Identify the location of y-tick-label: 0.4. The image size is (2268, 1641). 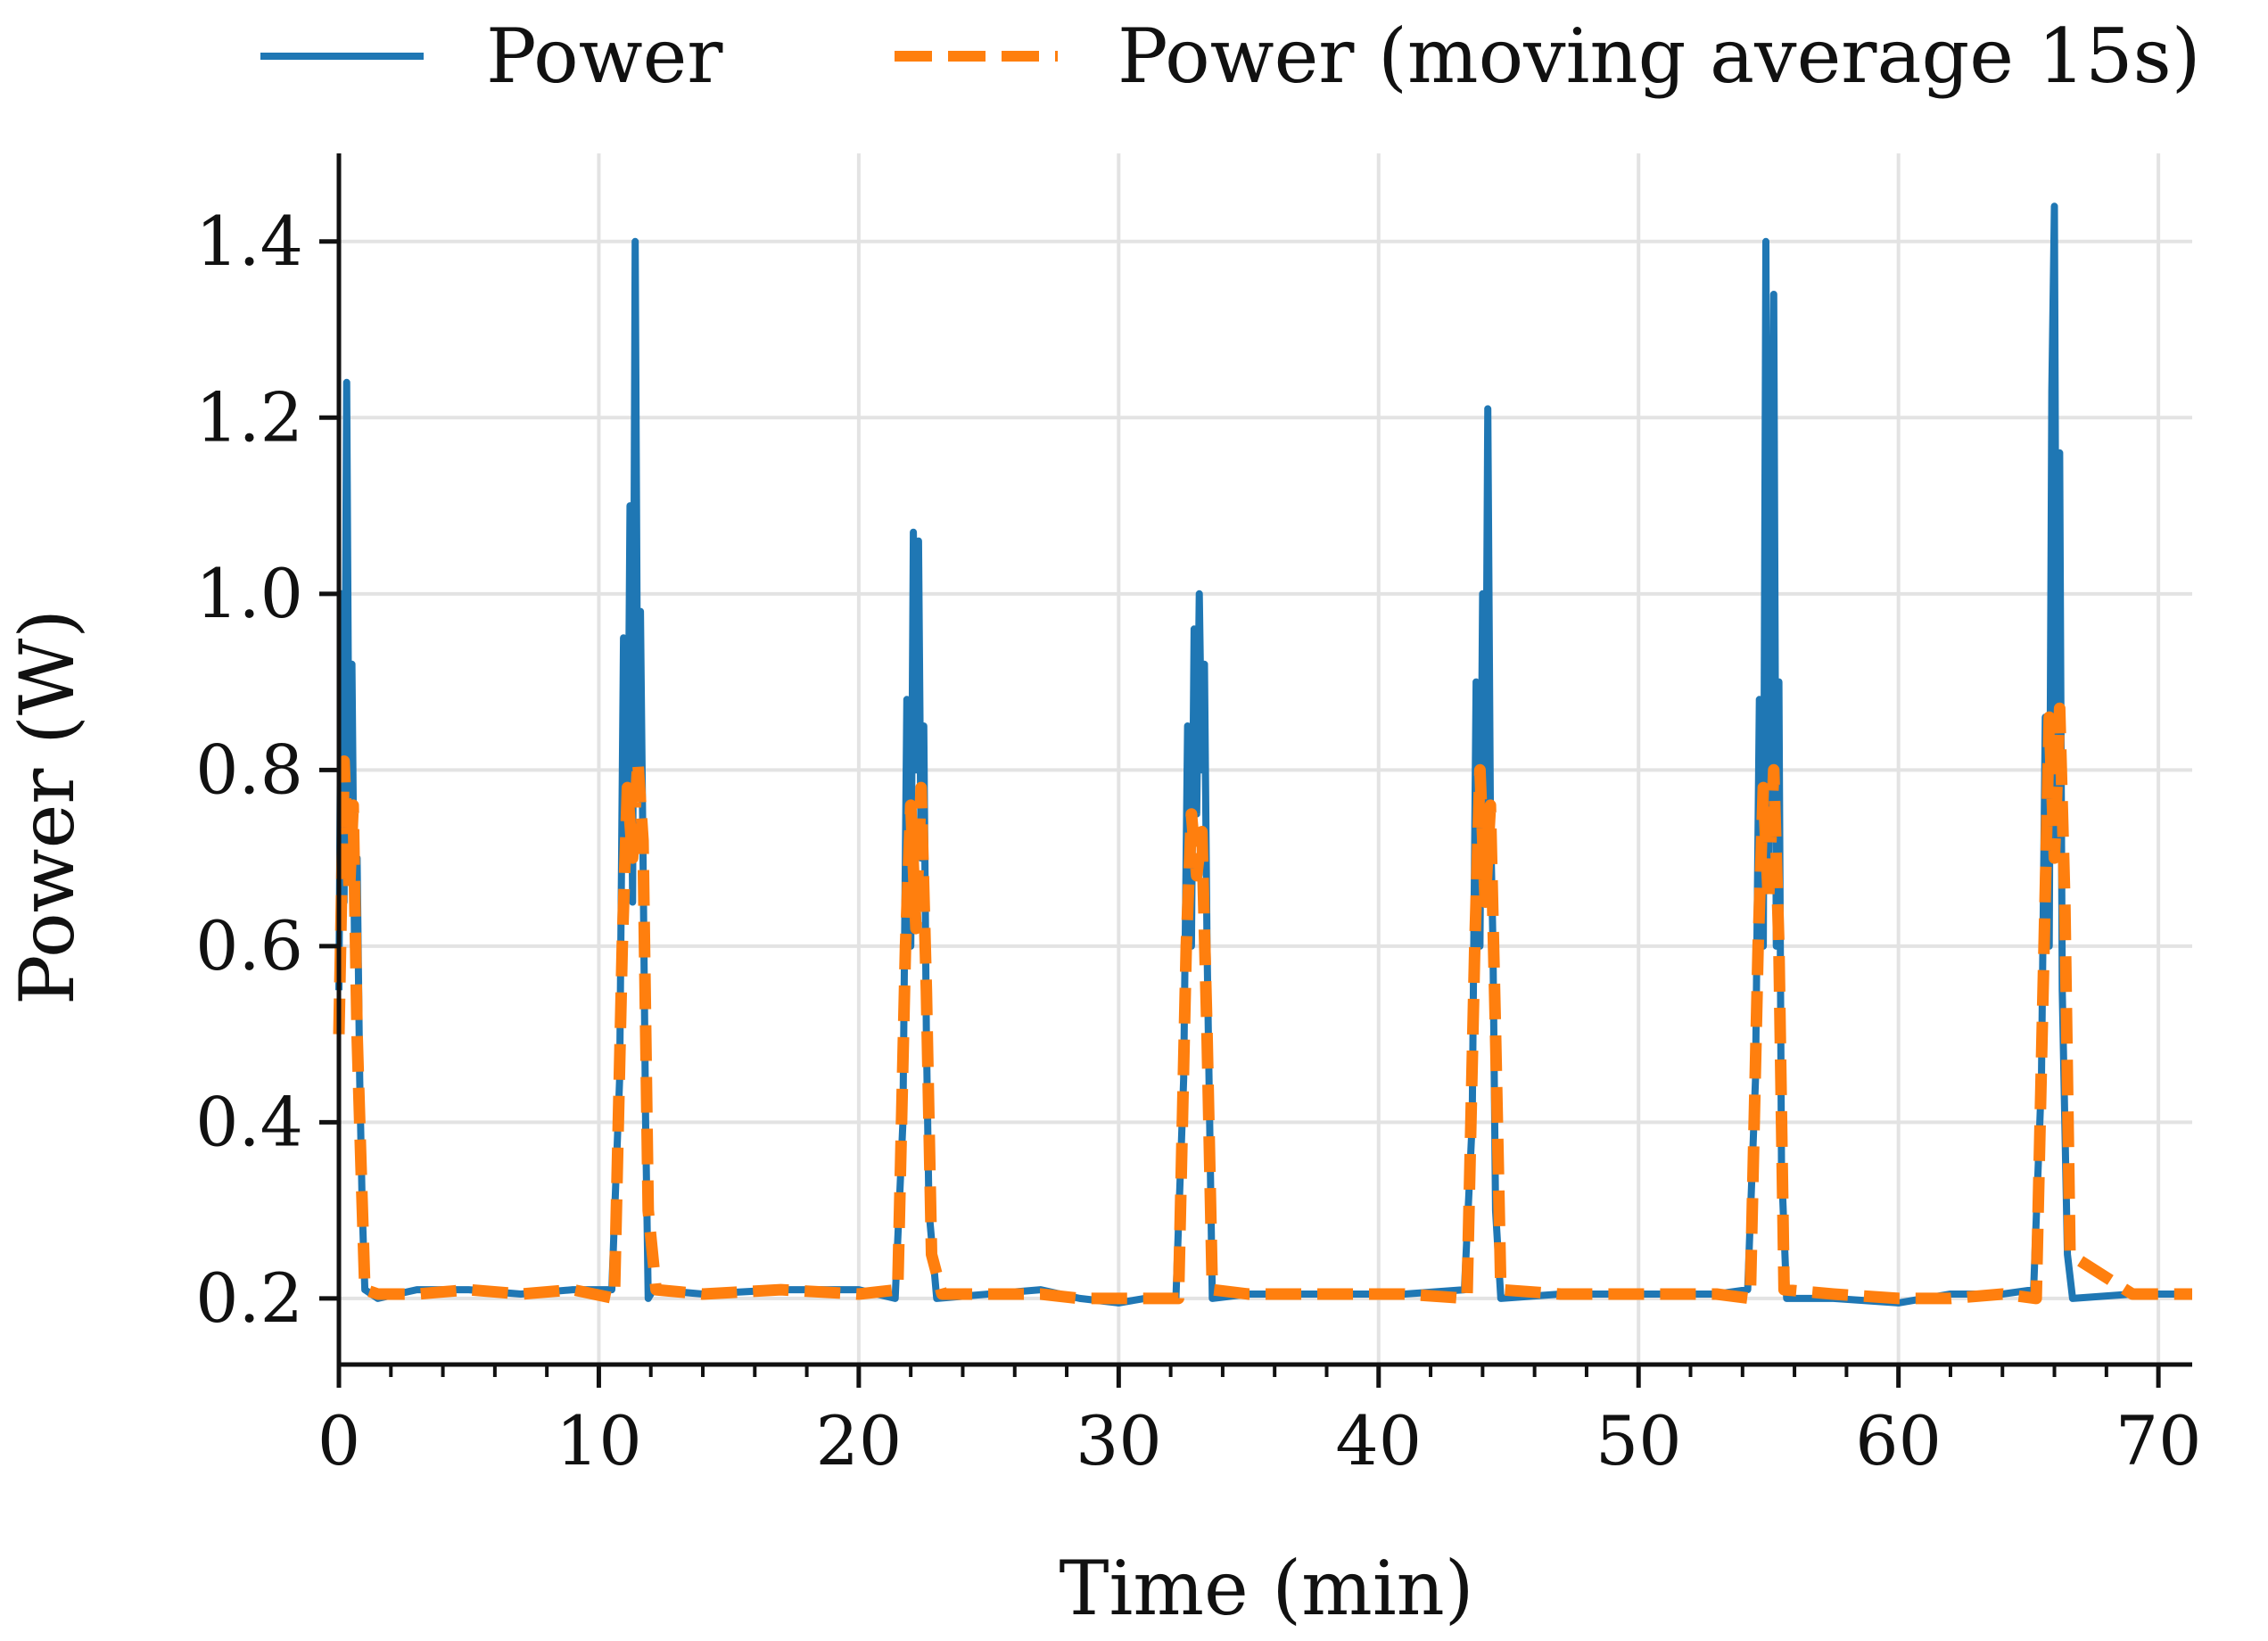
(249, 1122).